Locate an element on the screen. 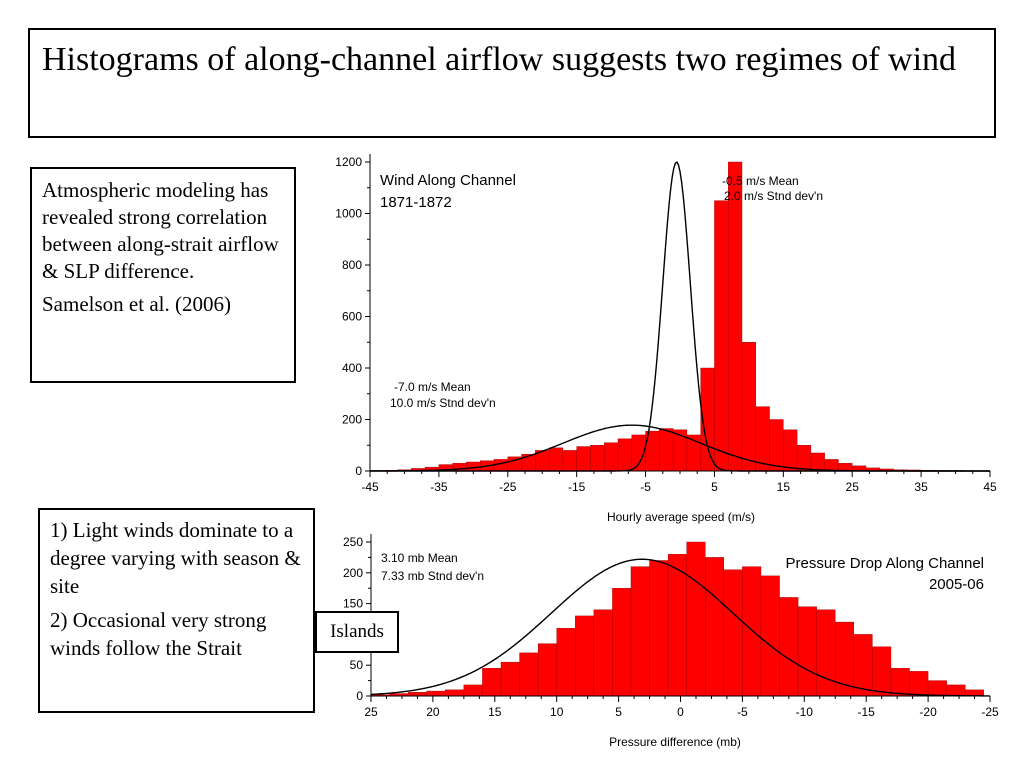  wind-chart-title: Wind Along Channel is located at coordinates (448, 180).